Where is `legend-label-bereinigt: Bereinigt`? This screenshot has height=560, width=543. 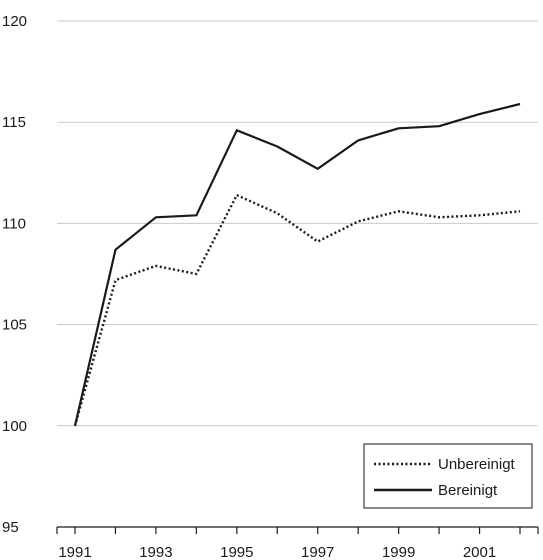 legend-label-bereinigt: Bereinigt is located at coordinates (468, 490).